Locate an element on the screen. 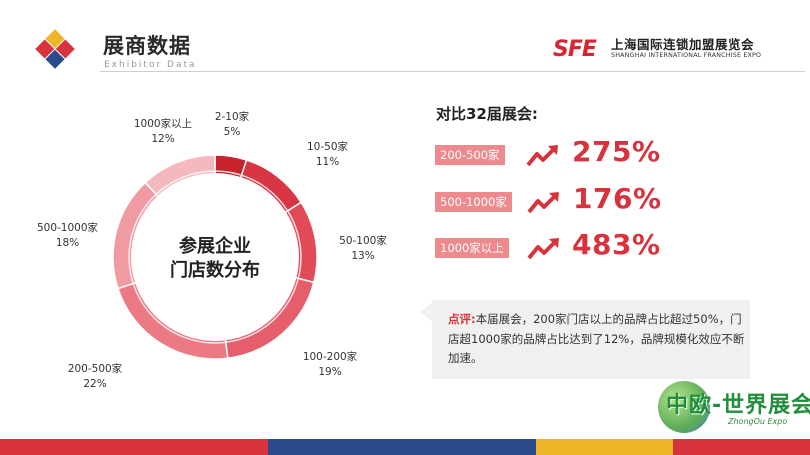 Image resolution: width=810 pixels, height=455 pixels. slice-value: 22% is located at coordinates (95, 384).